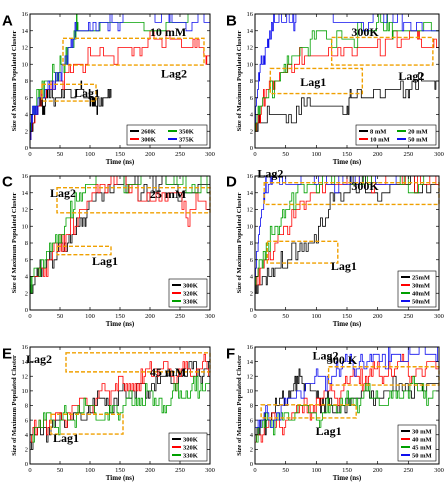 Image resolution: width=446 pixels, height=500 pixels. What do you see at coordinates (252, 277) in the screenshot?
I see `y-tick-label: 4` at bounding box center [252, 277].